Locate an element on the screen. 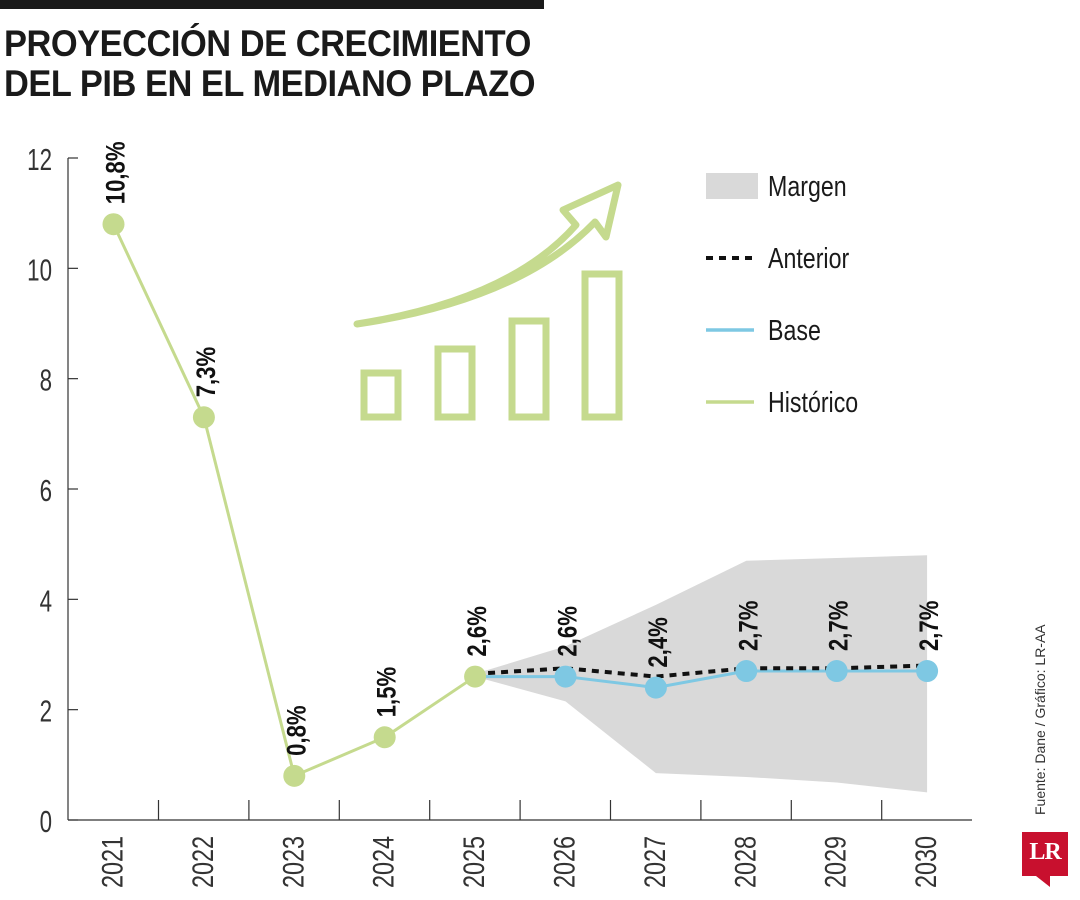  legend-base-label: Base is located at coordinates (794, 329).